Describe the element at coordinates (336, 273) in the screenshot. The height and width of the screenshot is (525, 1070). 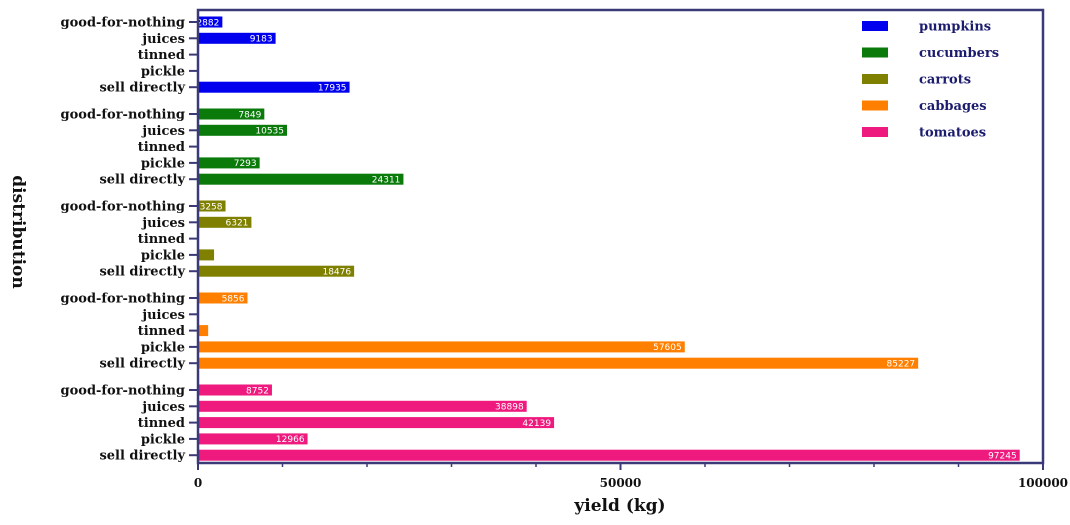
I see `bar-value-label: 18476` at that location.